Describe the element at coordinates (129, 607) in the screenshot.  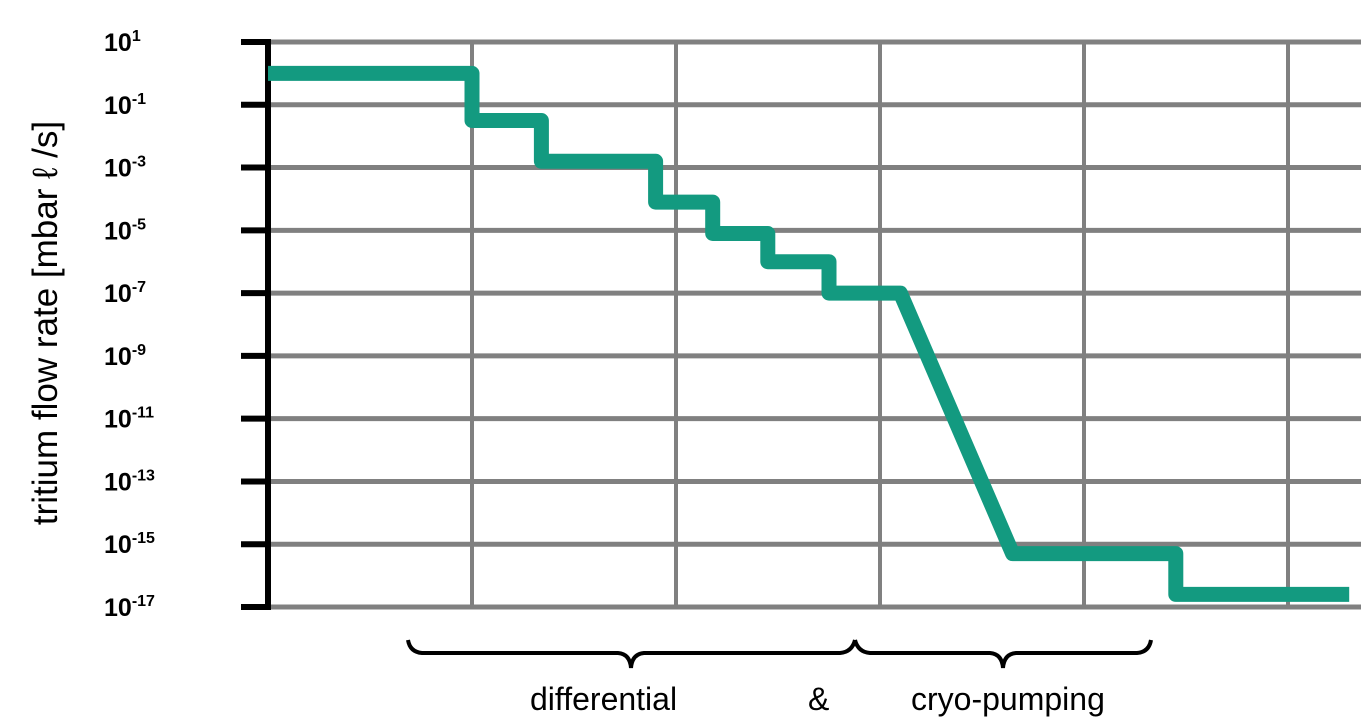
I see `y-tick-label: 10⁻¹⁷` at that location.